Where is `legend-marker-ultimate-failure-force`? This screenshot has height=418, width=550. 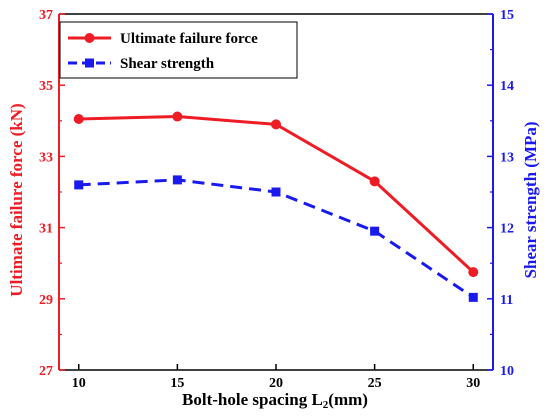
legend-marker-ultimate-failure-force is located at coordinates (89, 38).